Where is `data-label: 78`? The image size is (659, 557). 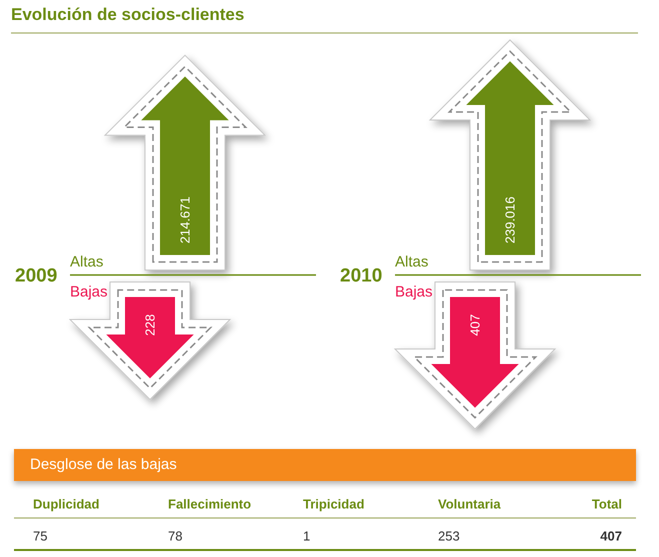
data-label: 78 is located at coordinates (175, 536).